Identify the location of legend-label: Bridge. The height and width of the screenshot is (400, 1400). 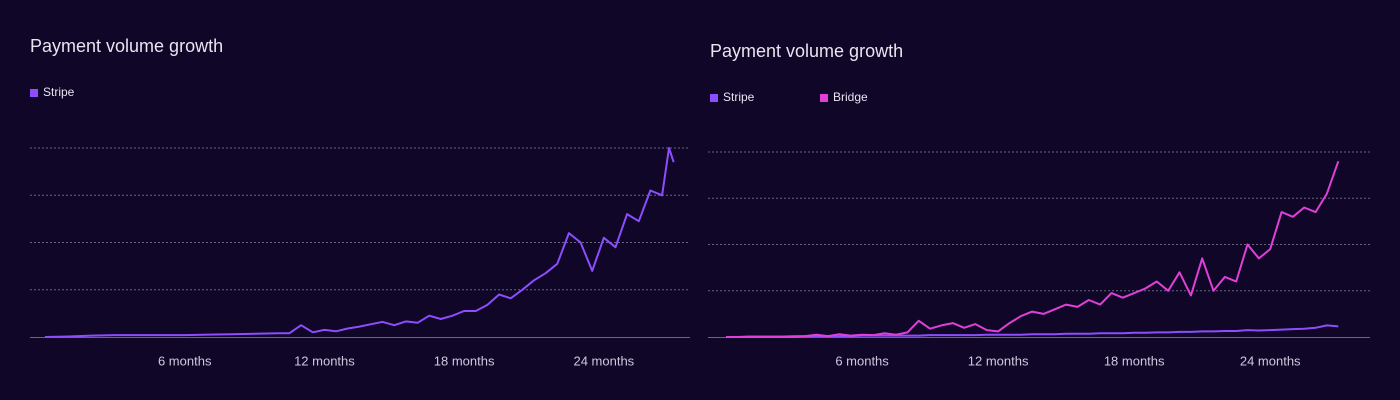
(850, 97).